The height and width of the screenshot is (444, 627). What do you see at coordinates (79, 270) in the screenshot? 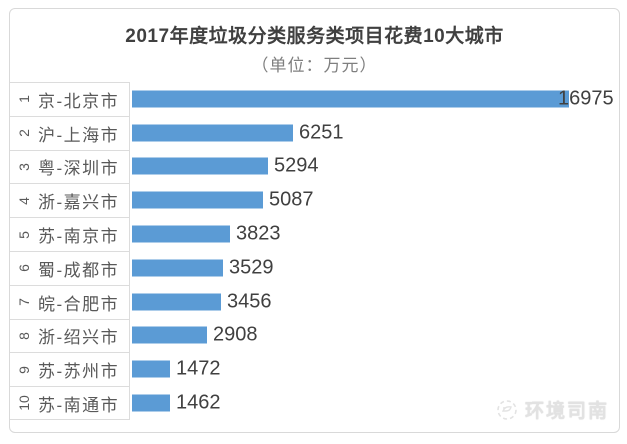
I see `city-label: 蜀-成都市` at bounding box center [79, 270].